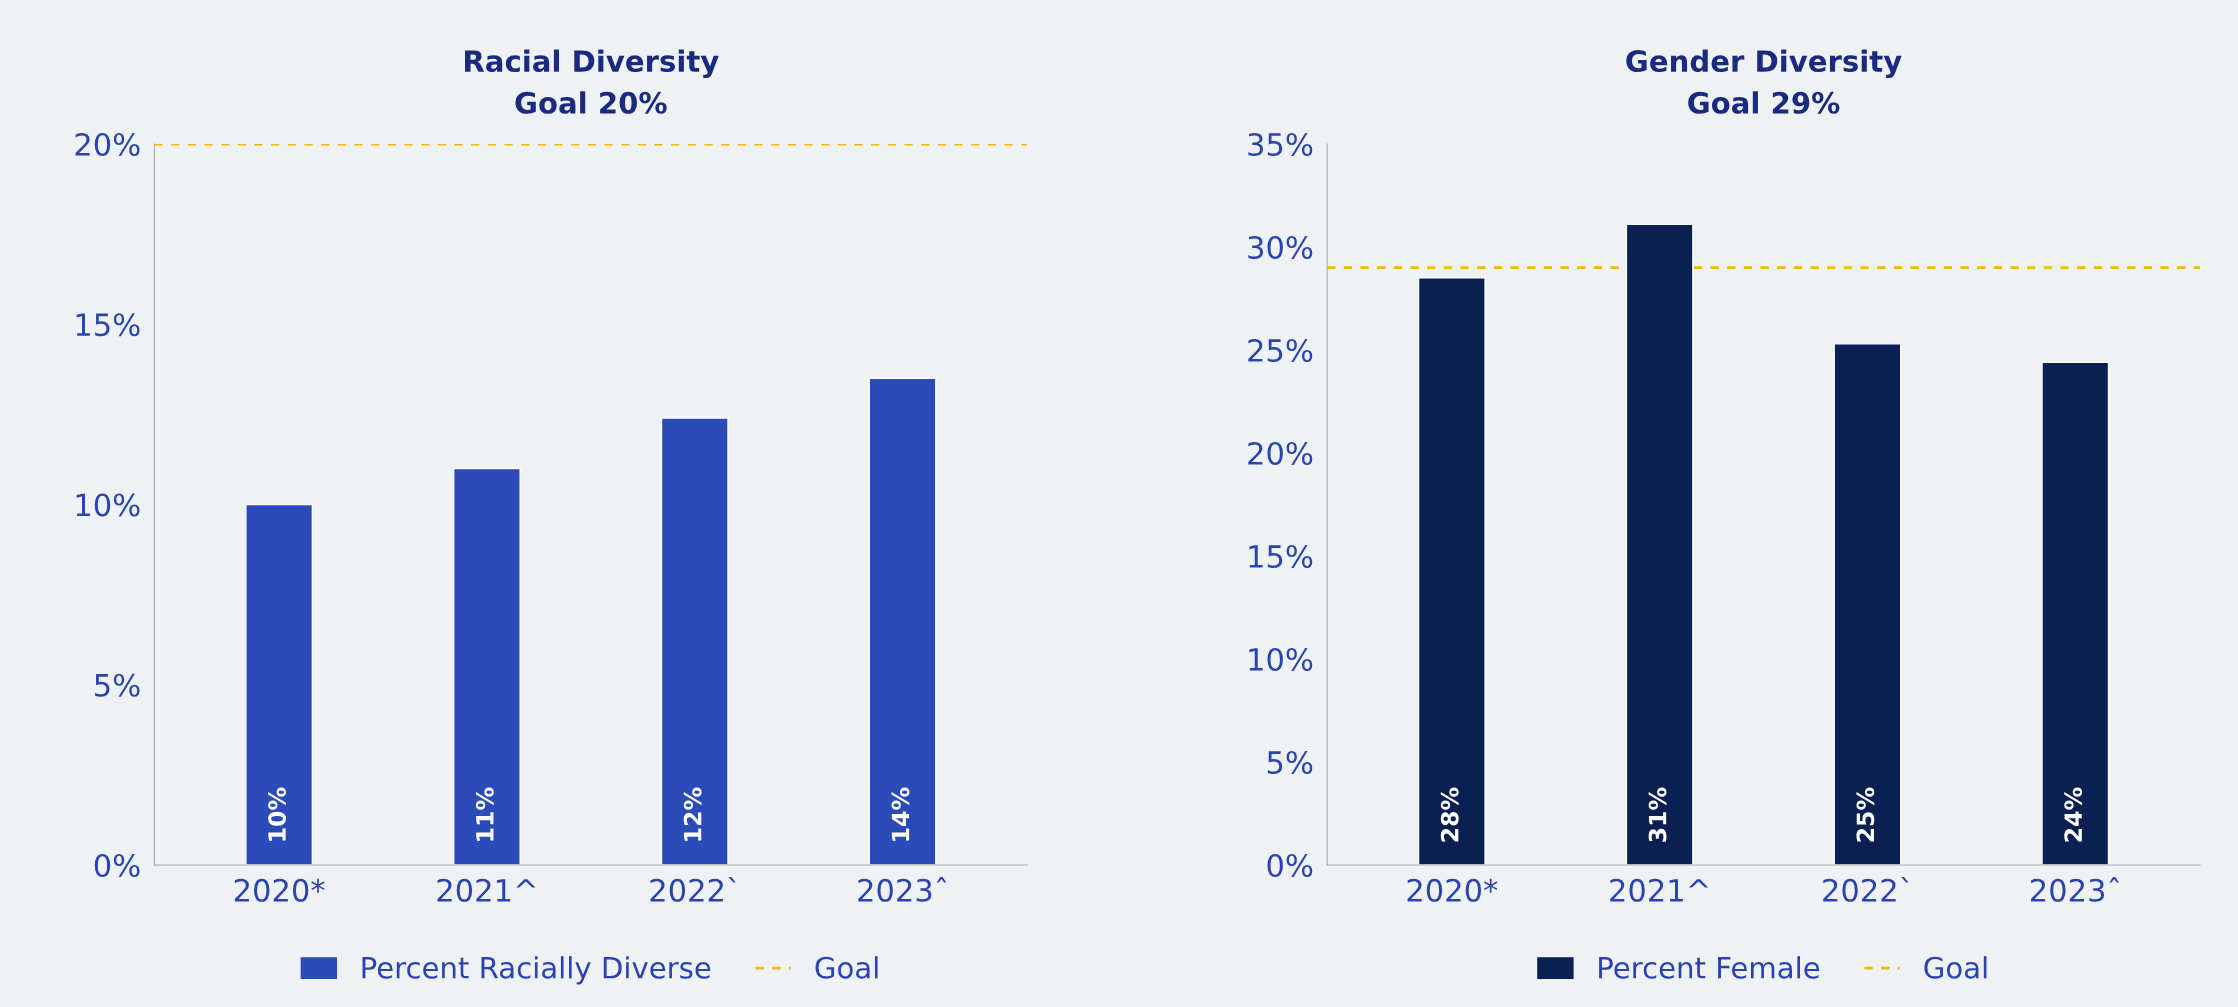  I want to click on data-label: 14%, so click(900, 814).